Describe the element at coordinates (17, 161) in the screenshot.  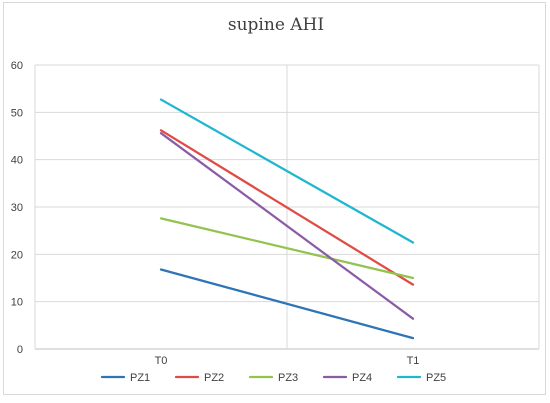
I see `y-tick-label: 40` at that location.